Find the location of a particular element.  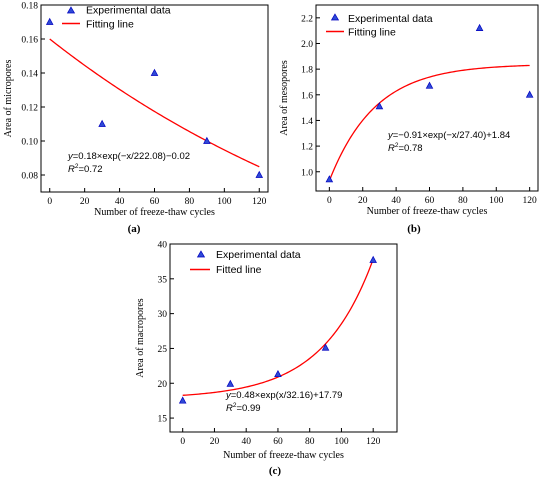

y-tick-label: 25 is located at coordinates (163, 350).